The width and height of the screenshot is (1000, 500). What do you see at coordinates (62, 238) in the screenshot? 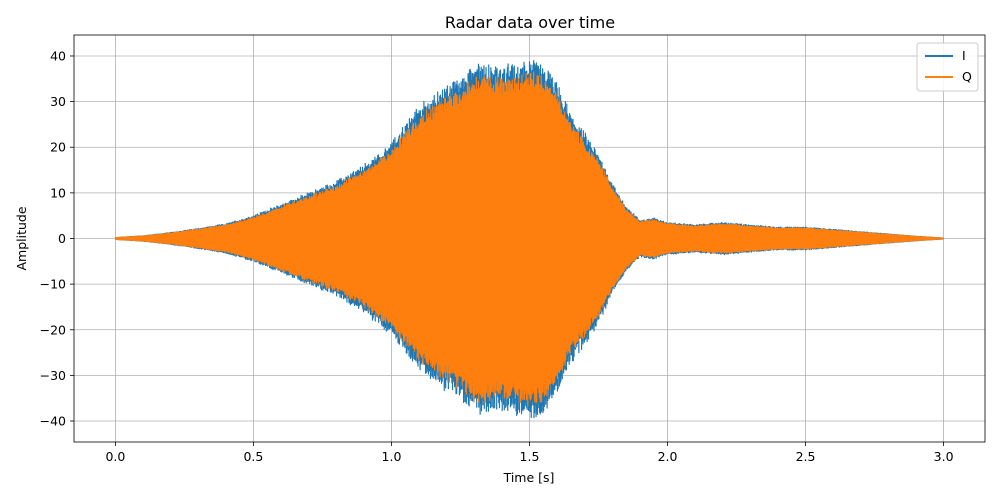
I see `y-tick-label: 0` at bounding box center [62, 238].